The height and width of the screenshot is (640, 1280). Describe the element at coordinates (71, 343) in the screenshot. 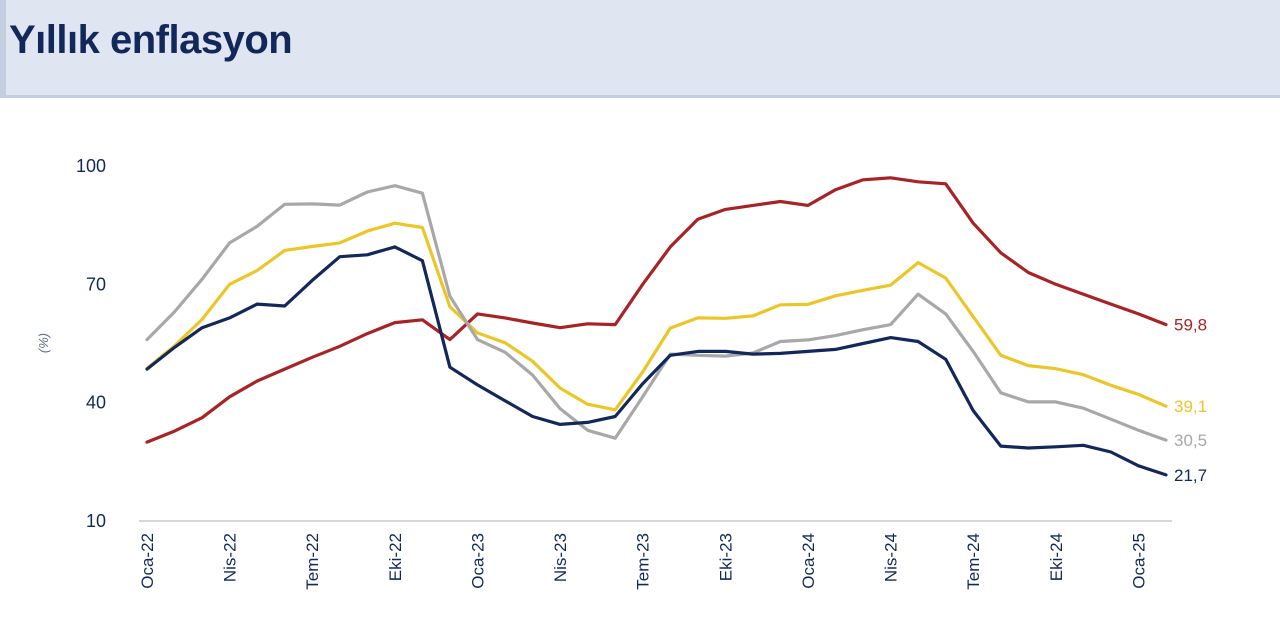

I see `y-axis: 10 40 70 100 (%)` at that location.